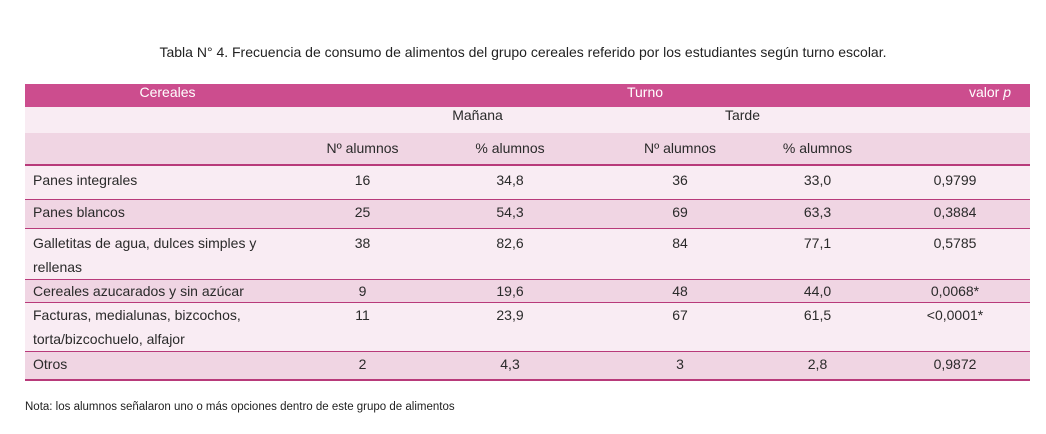 The width and height of the screenshot is (1046, 434). What do you see at coordinates (510, 148) in the screenshot?
I see `header-pct-alumnos-manana: % alumnos` at bounding box center [510, 148].